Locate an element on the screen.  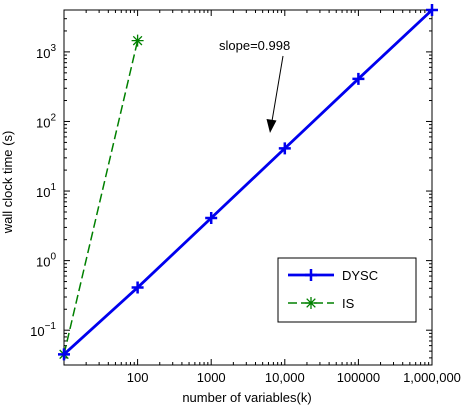
slope-annotation: slope=0.998 is located at coordinates (254, 45).